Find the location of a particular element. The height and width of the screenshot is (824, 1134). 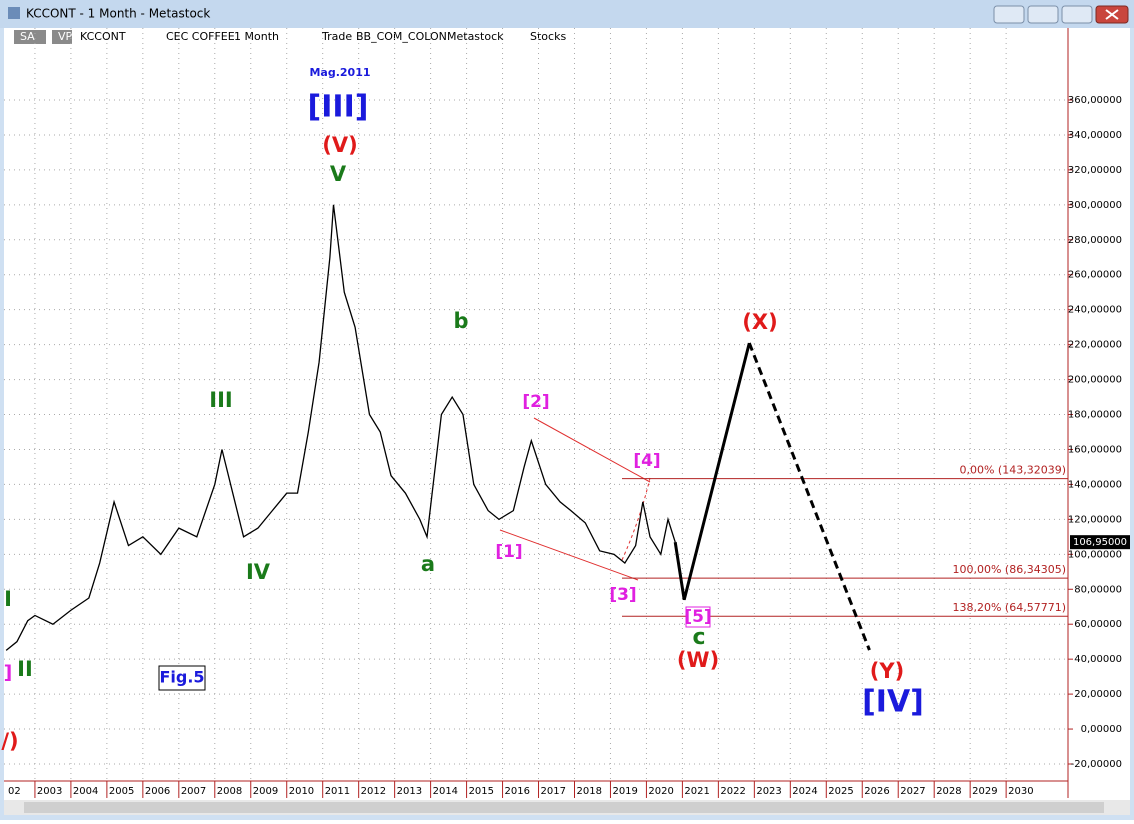

restore-button is located at coordinates (1009, 14).